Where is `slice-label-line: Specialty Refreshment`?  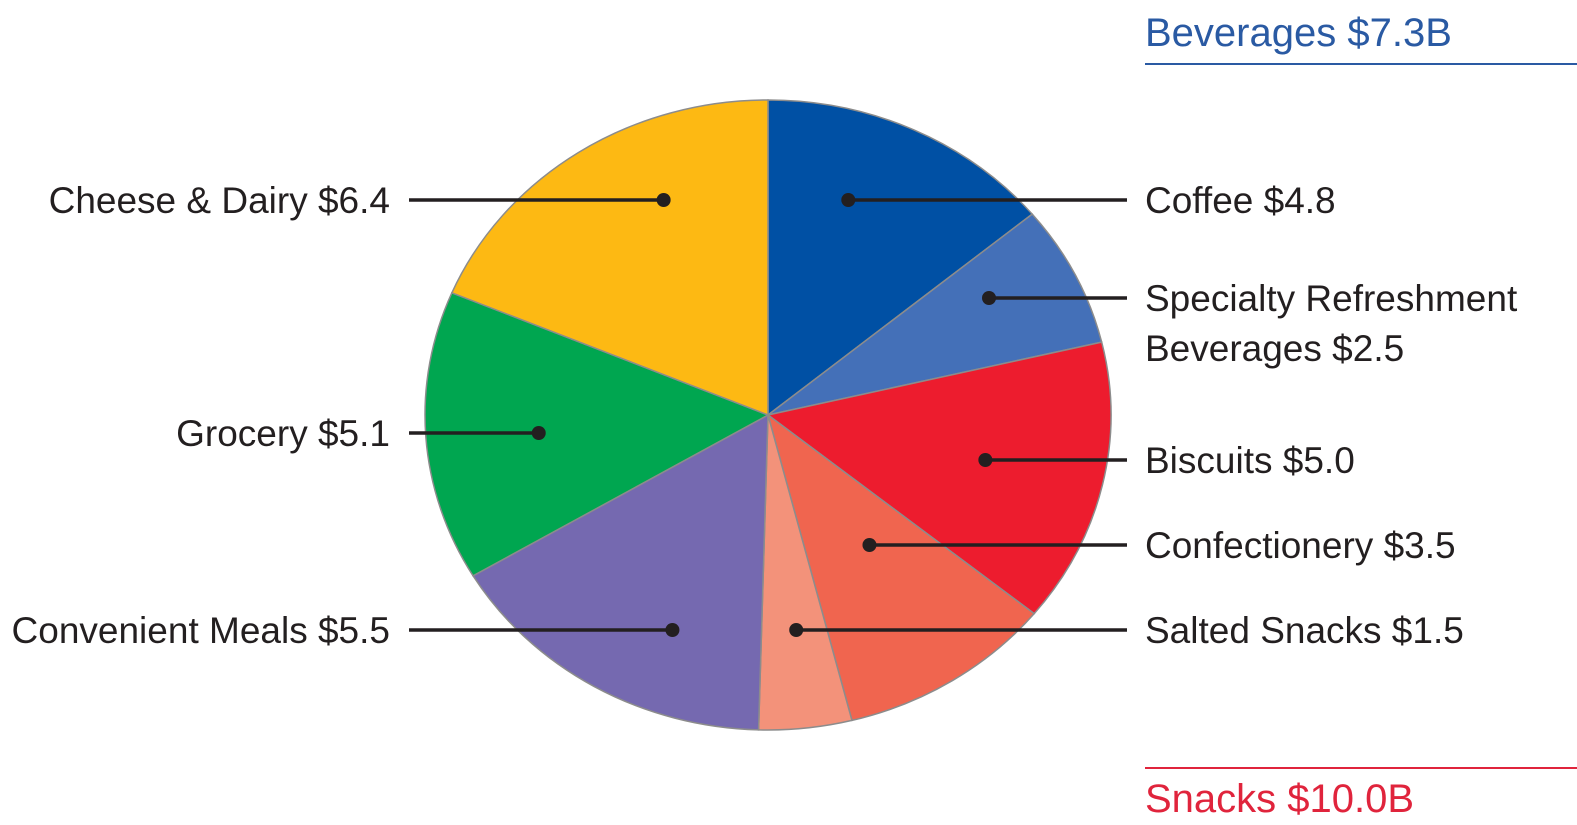 slice-label-line: Specialty Refreshment is located at coordinates (1331, 298).